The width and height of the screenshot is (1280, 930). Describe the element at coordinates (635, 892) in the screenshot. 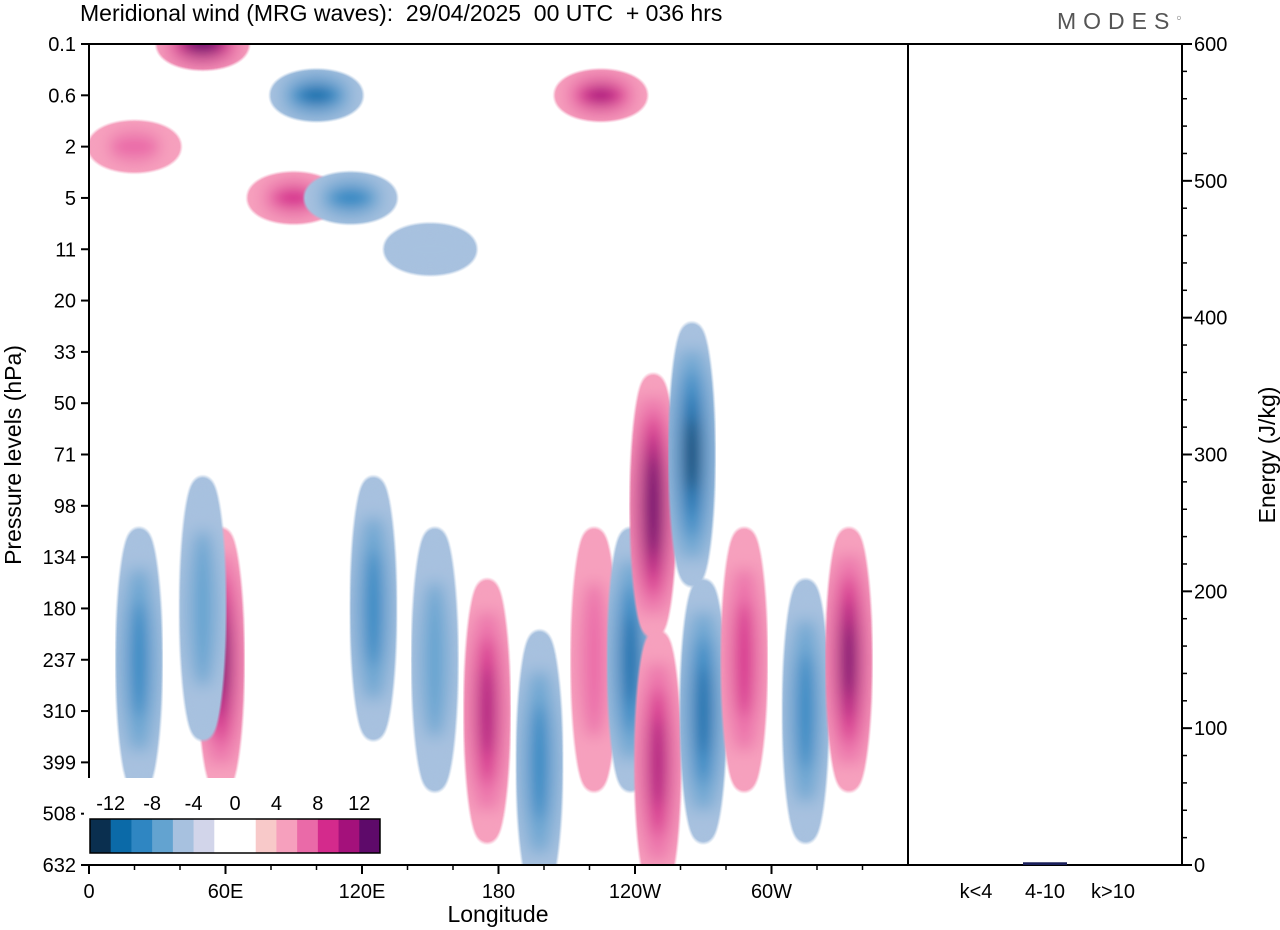

I see `x-tick-label: 120W` at that location.